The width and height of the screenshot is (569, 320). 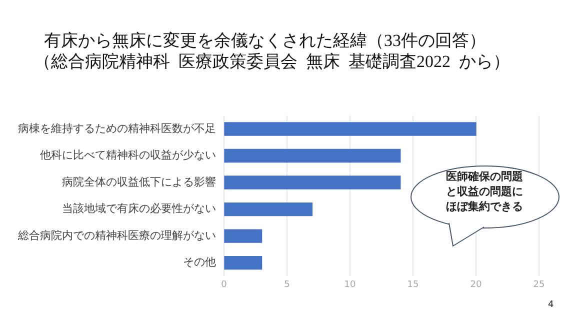 What do you see at coordinates (484, 191) in the screenshot?
I see `annotation: 医師確保の問題と収益の問題にほぼ集約できる` at bounding box center [484, 191].